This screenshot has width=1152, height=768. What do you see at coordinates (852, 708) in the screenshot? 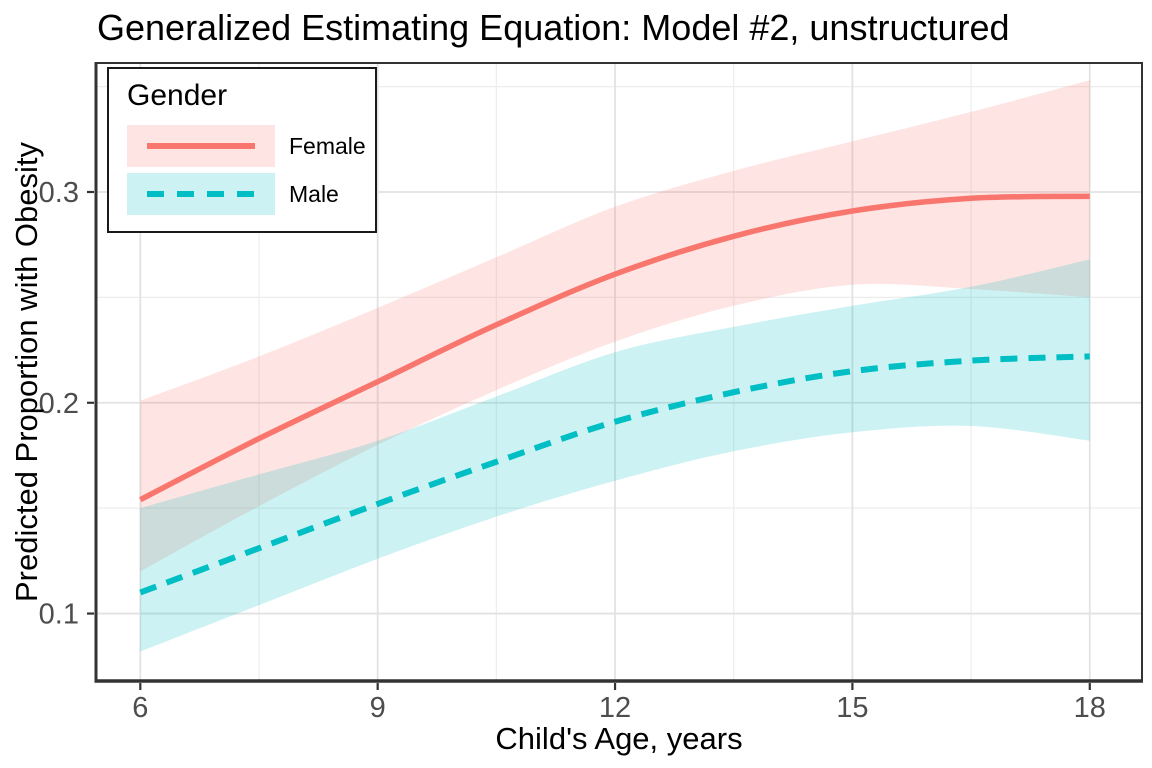
I see `x-tick-label: 15` at bounding box center [852, 708].